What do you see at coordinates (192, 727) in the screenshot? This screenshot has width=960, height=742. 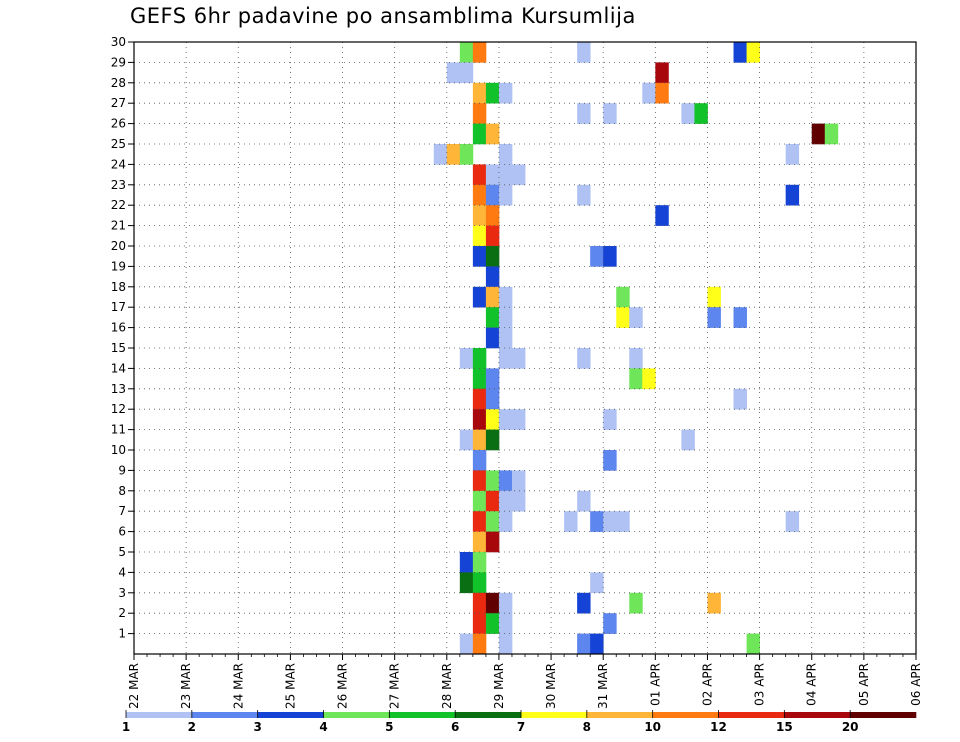 I see `legend-label: 2` at bounding box center [192, 727].